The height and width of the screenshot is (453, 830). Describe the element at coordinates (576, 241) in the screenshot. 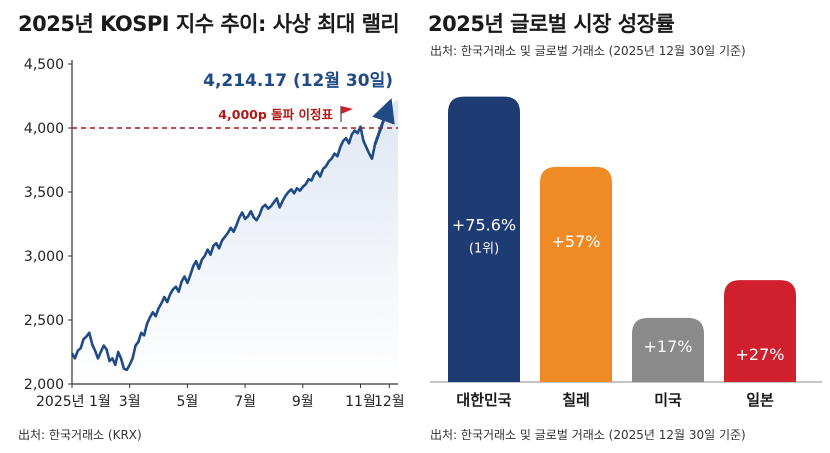

I see `bar-value-label: +57%` at that location.